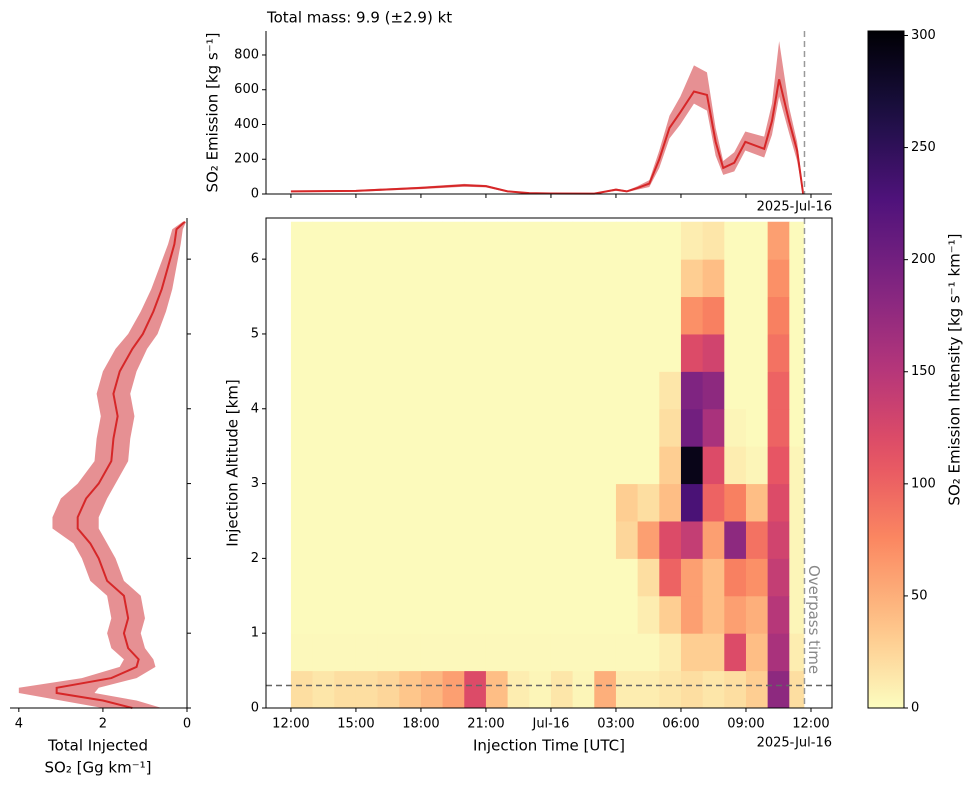  I want to click on x-tick-label: 21:00, so click(485, 724).